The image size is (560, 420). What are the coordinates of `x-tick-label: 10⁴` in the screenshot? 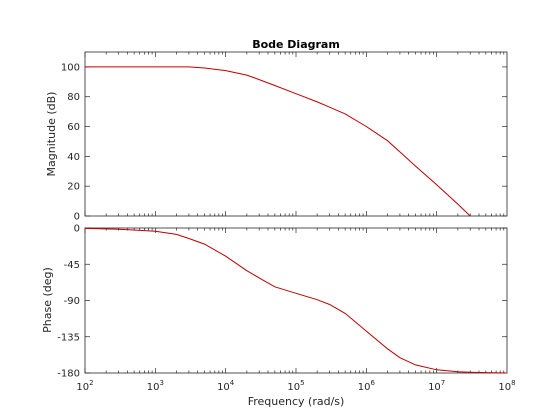 It's located at (226, 386).